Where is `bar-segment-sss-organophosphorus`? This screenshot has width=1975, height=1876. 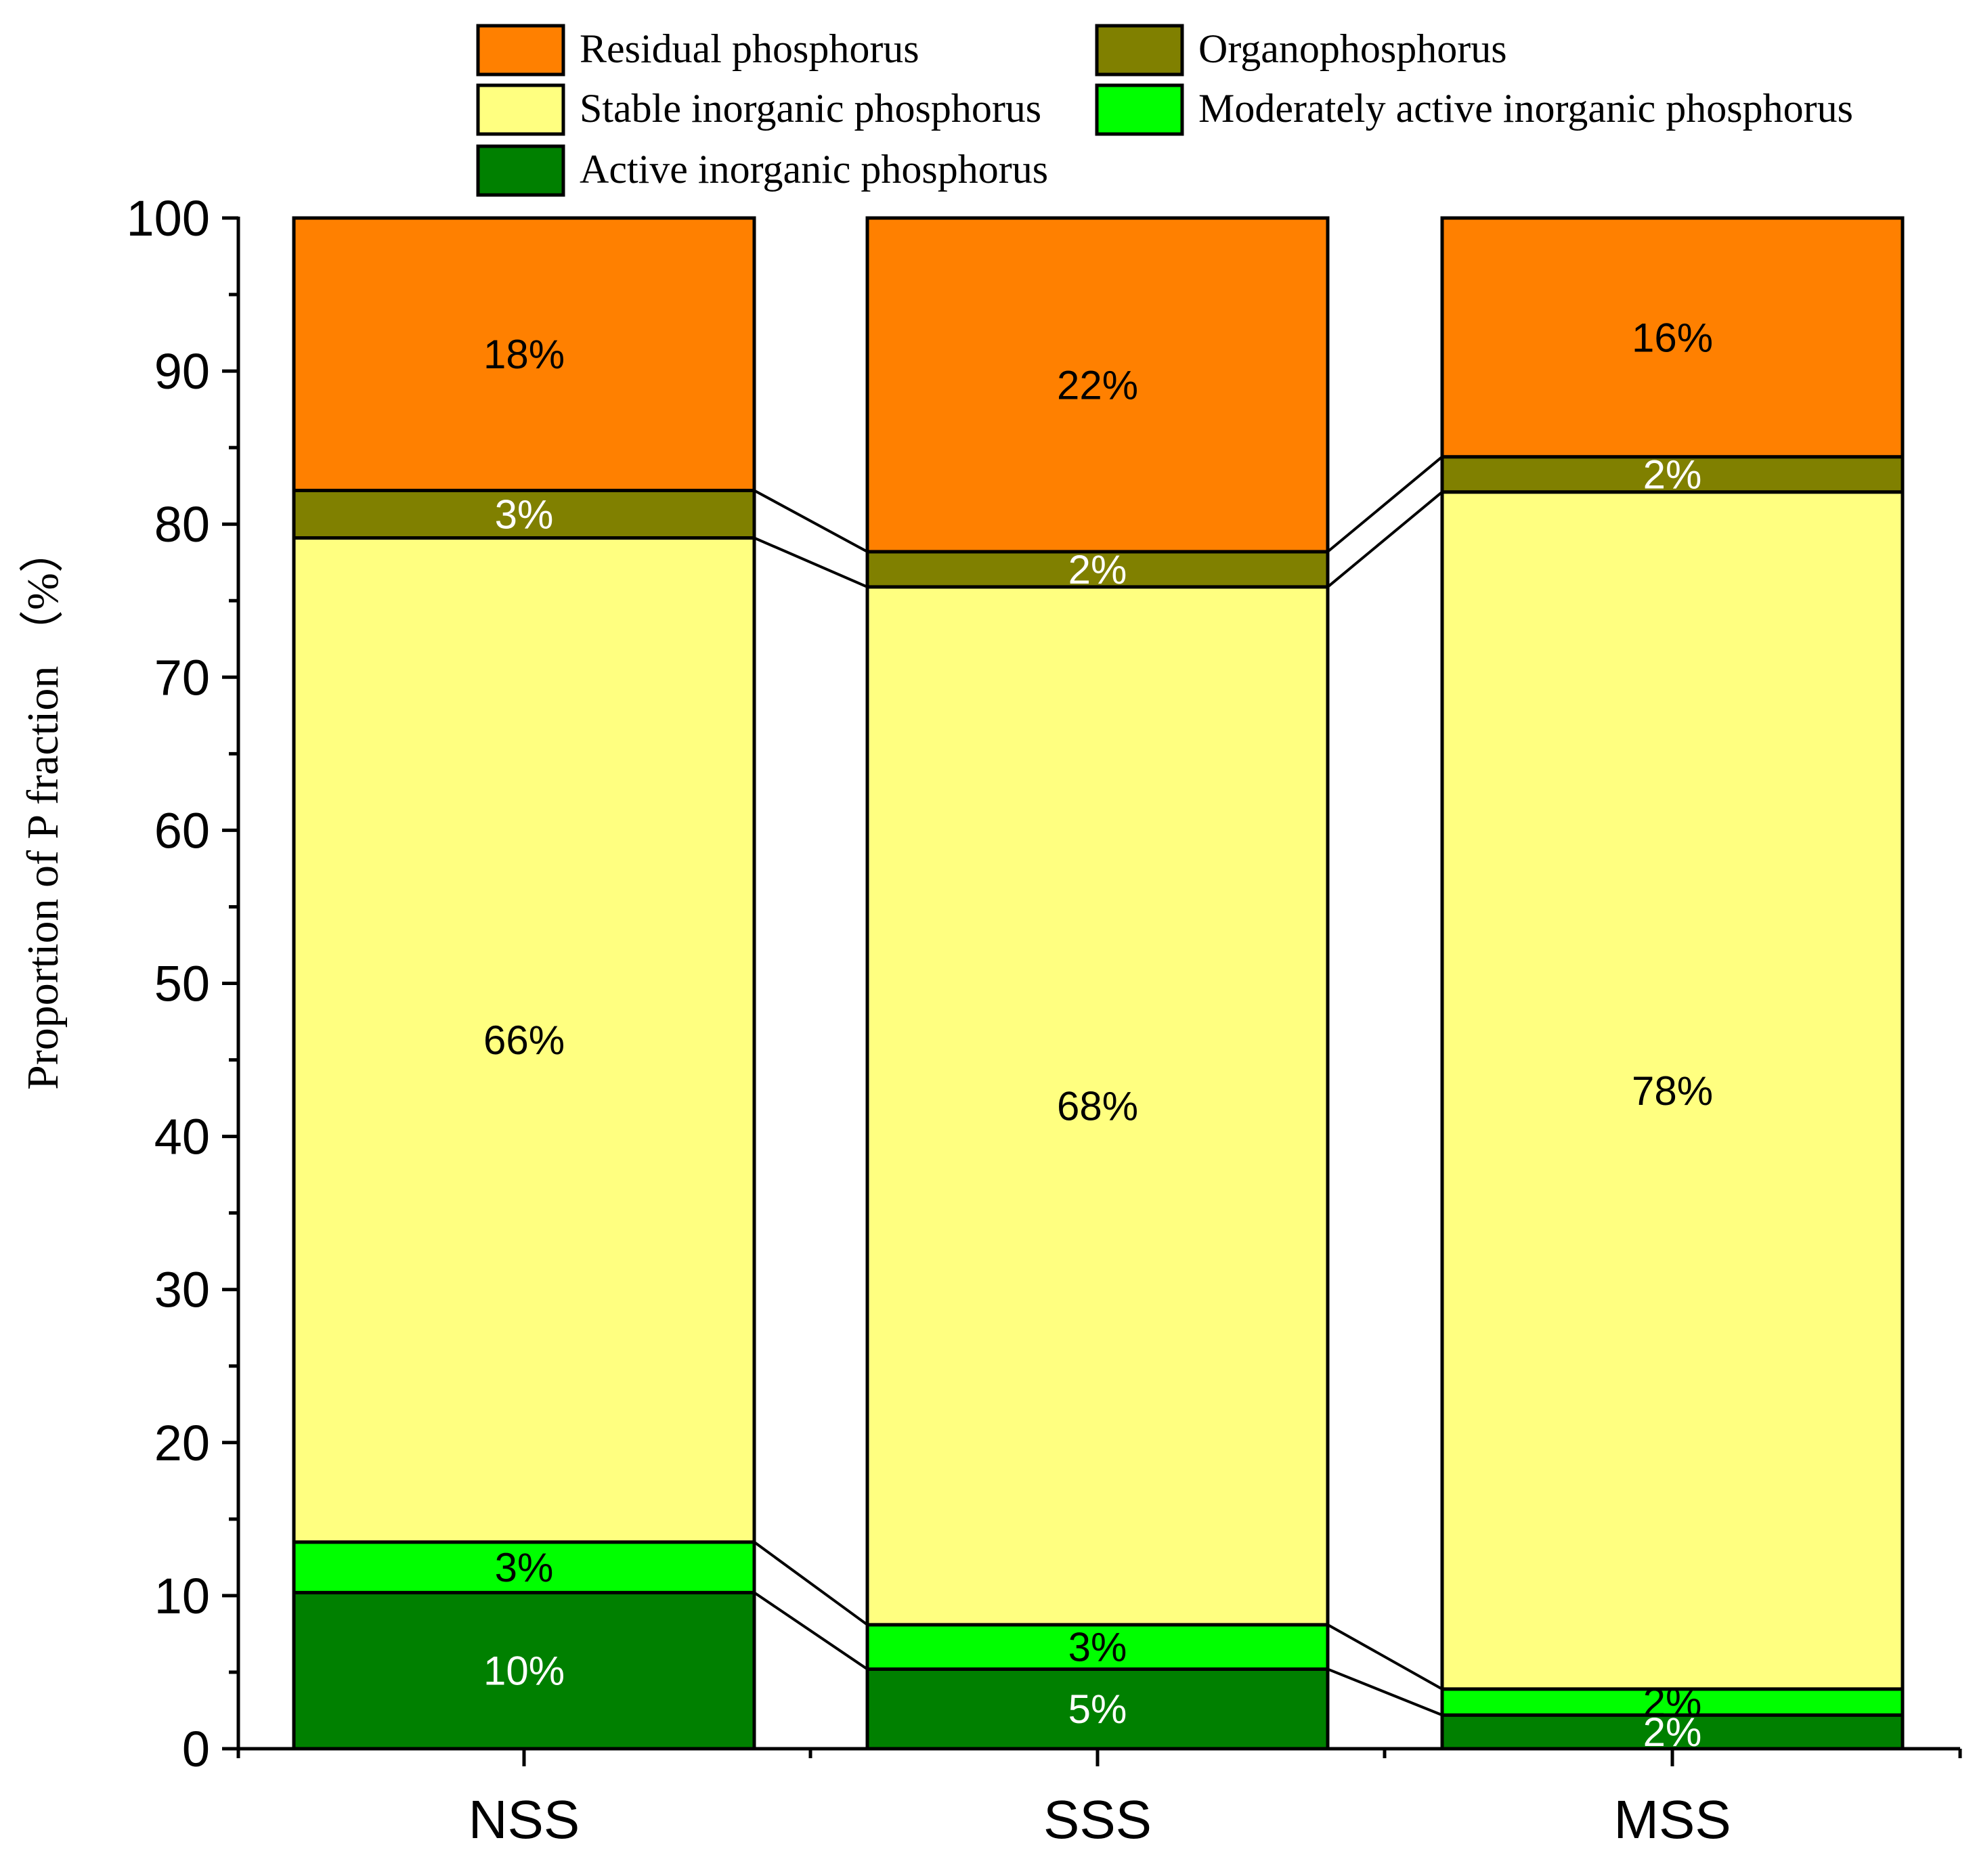
bar-segment-sss-organophosphorus is located at coordinates (1097, 569).